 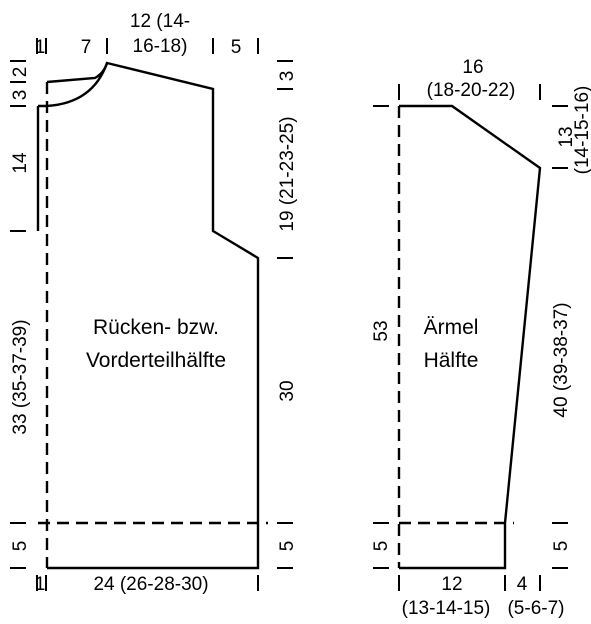 I want to click on body-top-ticks, so click(x=147, y=46).